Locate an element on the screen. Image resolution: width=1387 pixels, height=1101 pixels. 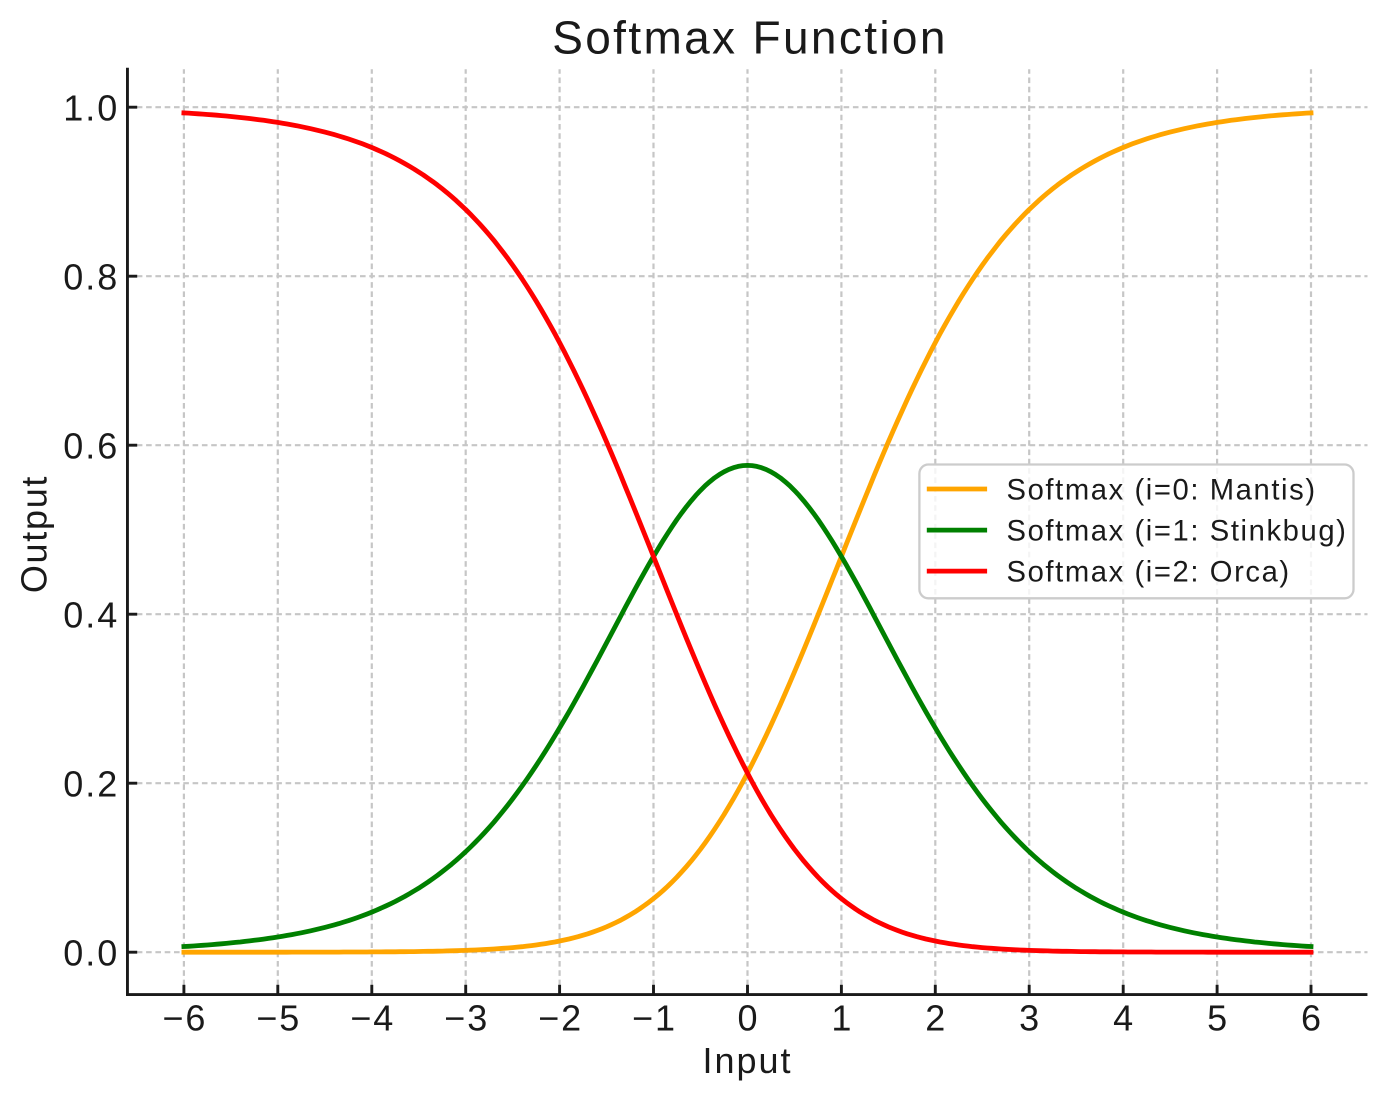
svg-text: 0.2 is located at coordinates (91, 784).